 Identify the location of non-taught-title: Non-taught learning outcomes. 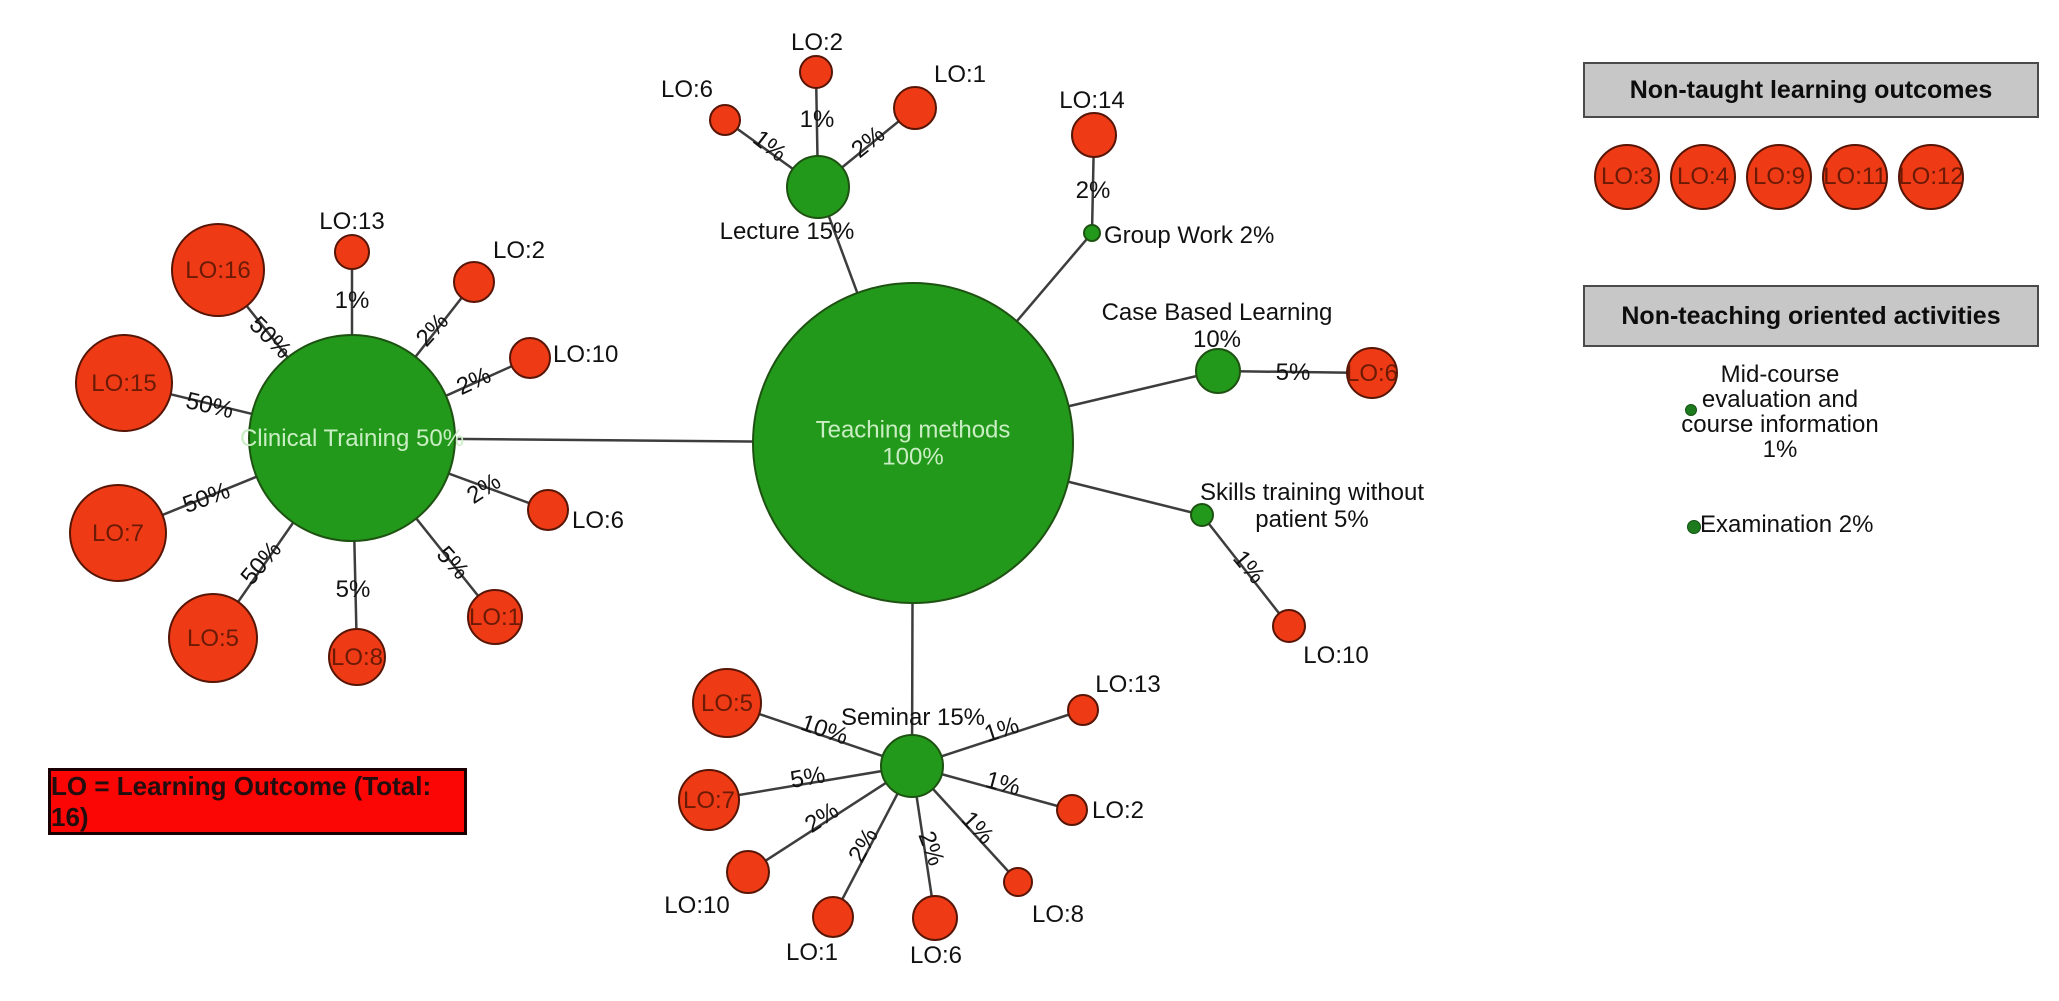
(1811, 89).